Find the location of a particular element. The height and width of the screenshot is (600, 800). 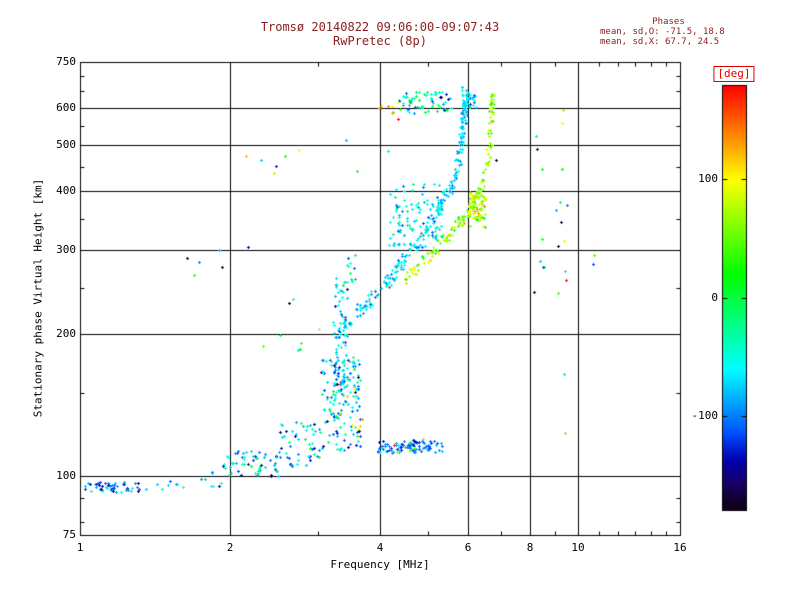

y-tick-label: 100 is located at coordinates (66, 475).